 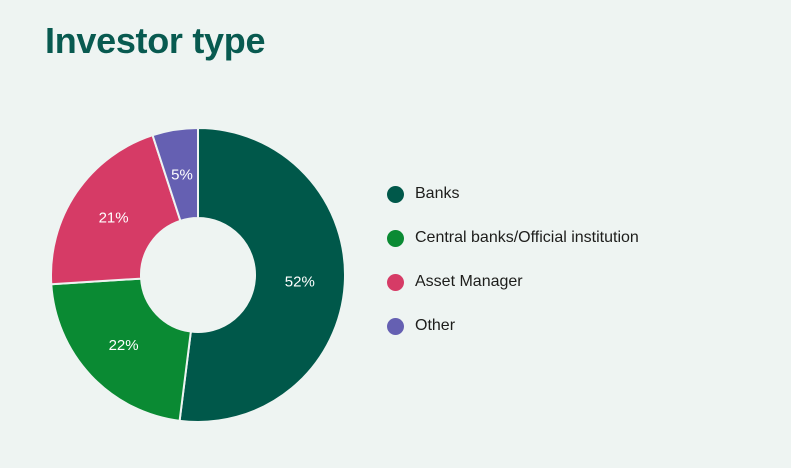 I want to click on legend-item-asset-manager: Asset Manager, so click(x=513, y=282).